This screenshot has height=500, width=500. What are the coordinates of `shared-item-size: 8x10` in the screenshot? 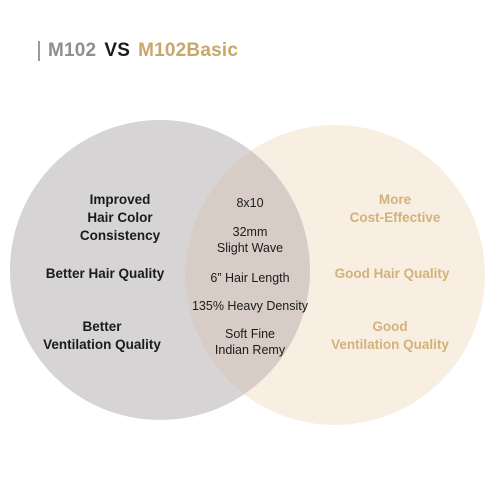 It's located at (250, 203).